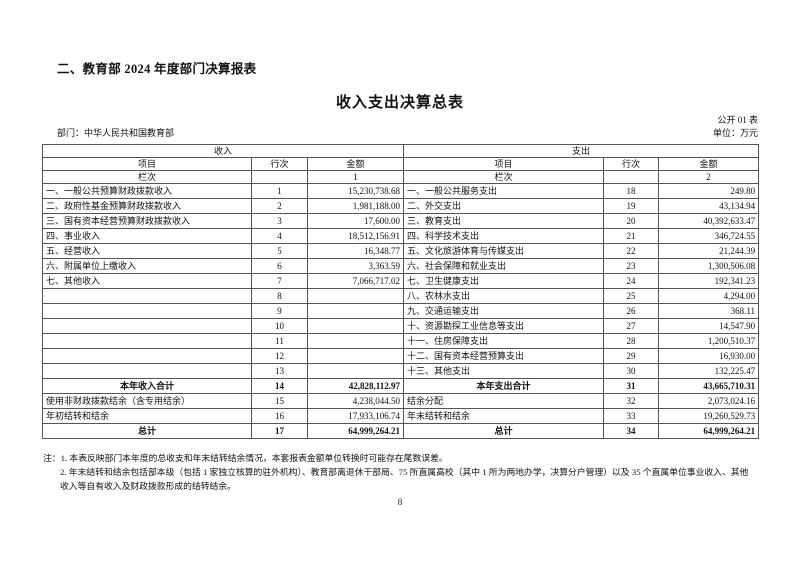  I want to click on income-lanci-empty-cell, so click(279, 177).